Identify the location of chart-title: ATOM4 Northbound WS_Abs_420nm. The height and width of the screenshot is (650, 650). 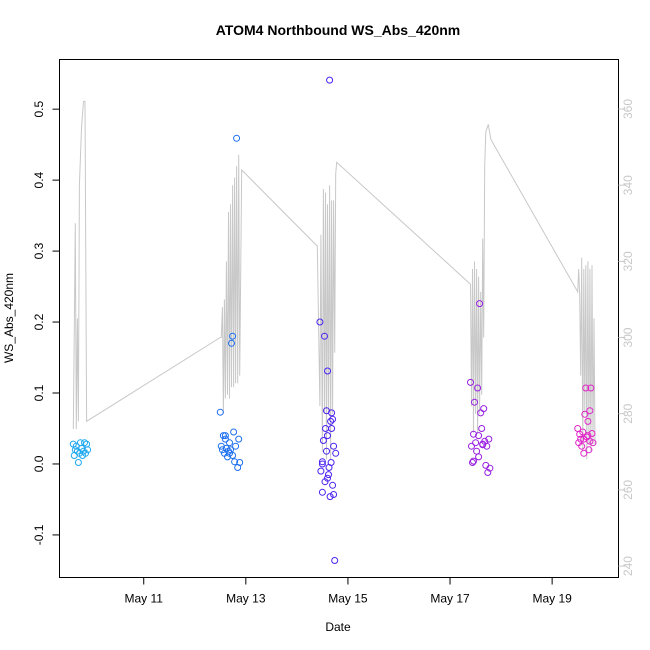
(338, 30).